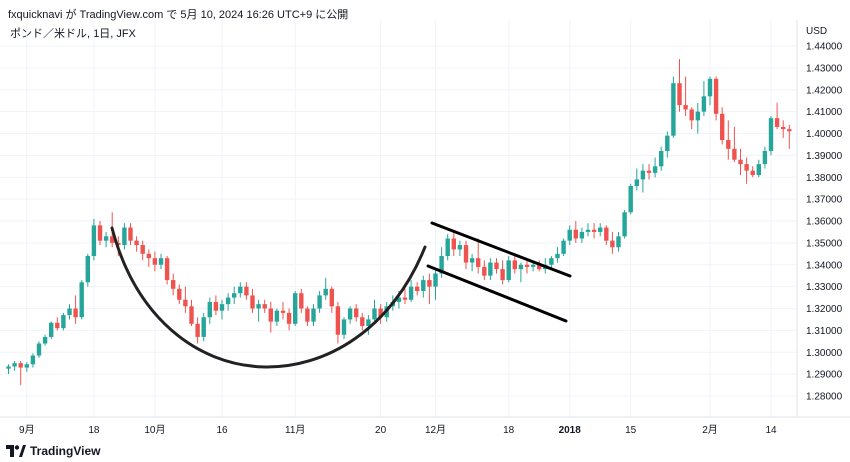  Describe the element at coordinates (824, 353) in the screenshot. I see `y-tick-label: 1.30000` at that location.